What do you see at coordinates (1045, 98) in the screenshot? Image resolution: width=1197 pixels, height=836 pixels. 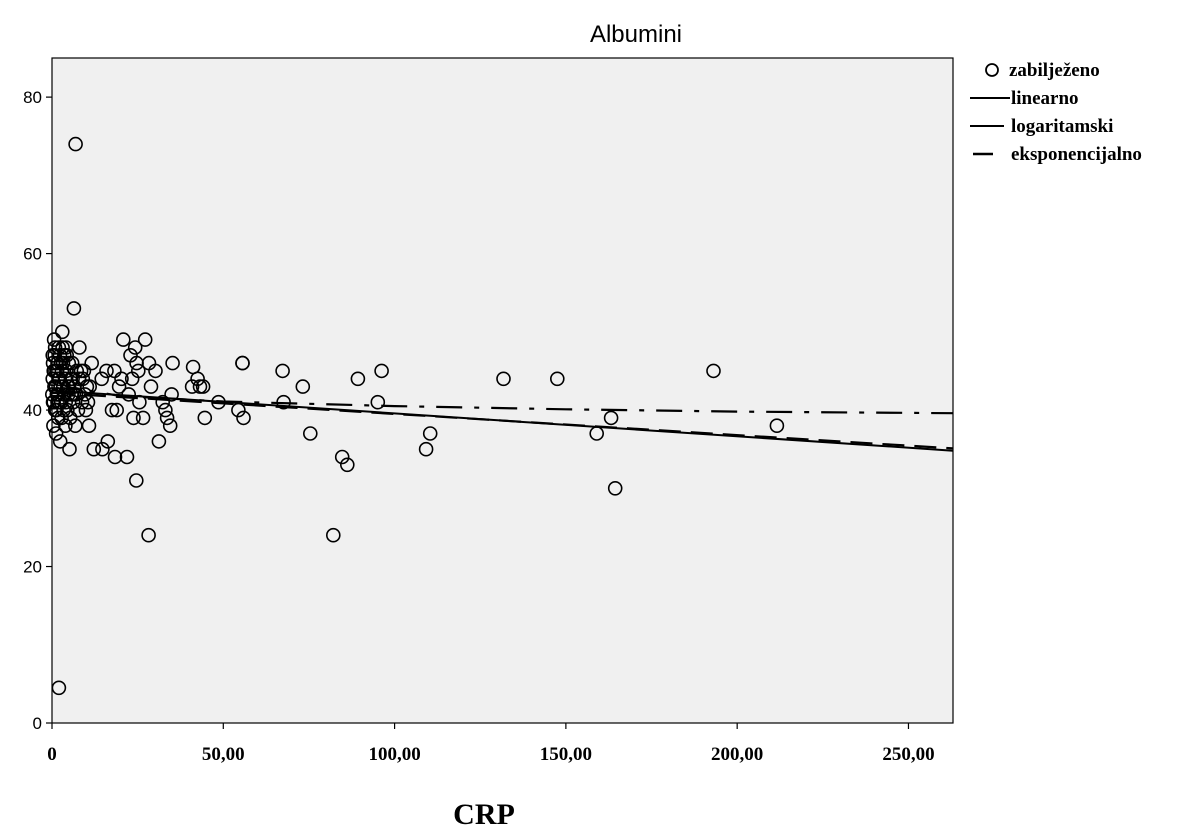 I see `legend-label-linear: linearno` at bounding box center [1045, 98].